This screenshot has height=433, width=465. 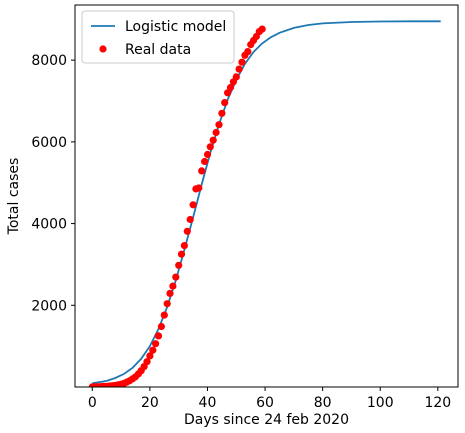 I want to click on x-tick-label: 40, so click(x=208, y=403).